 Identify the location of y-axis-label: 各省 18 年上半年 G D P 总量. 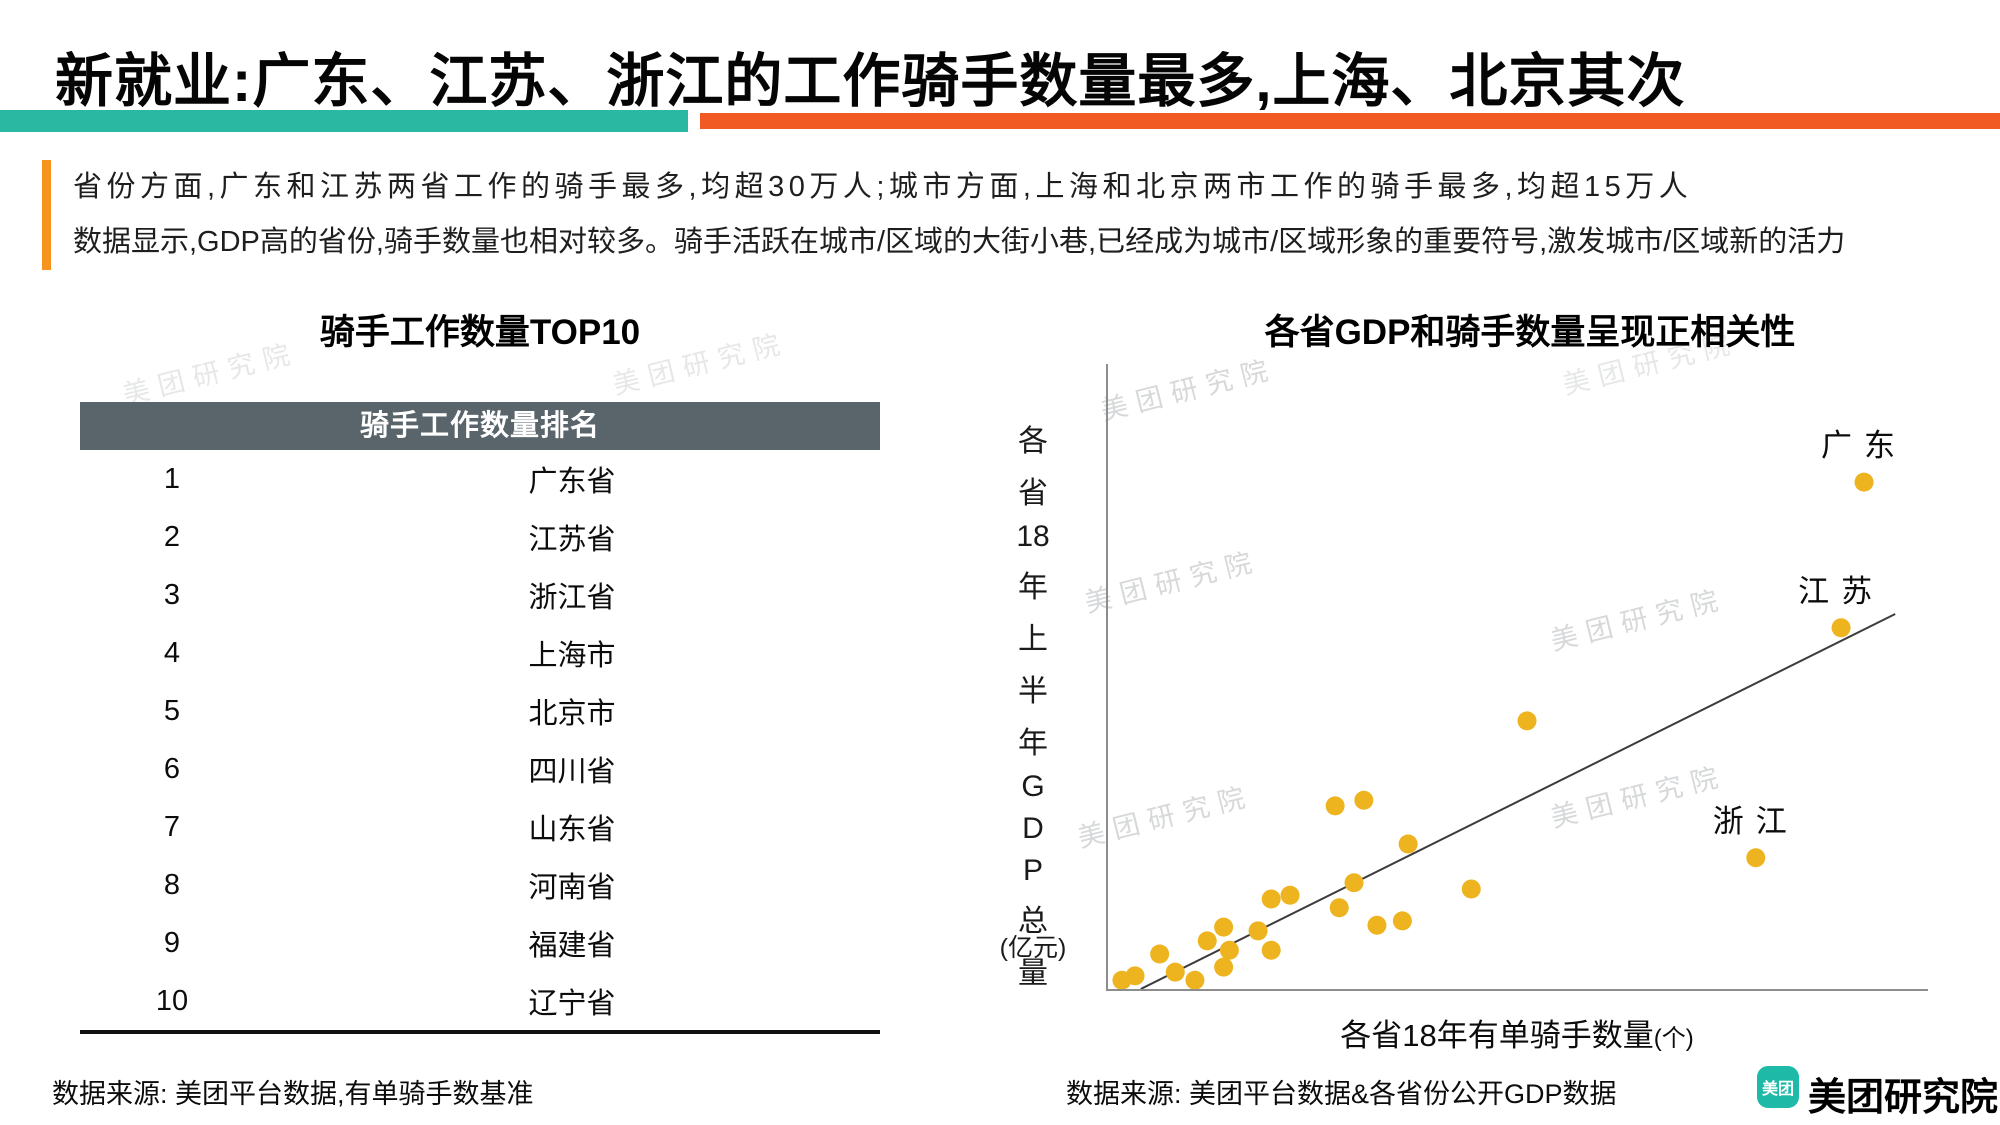
(1033, 704).